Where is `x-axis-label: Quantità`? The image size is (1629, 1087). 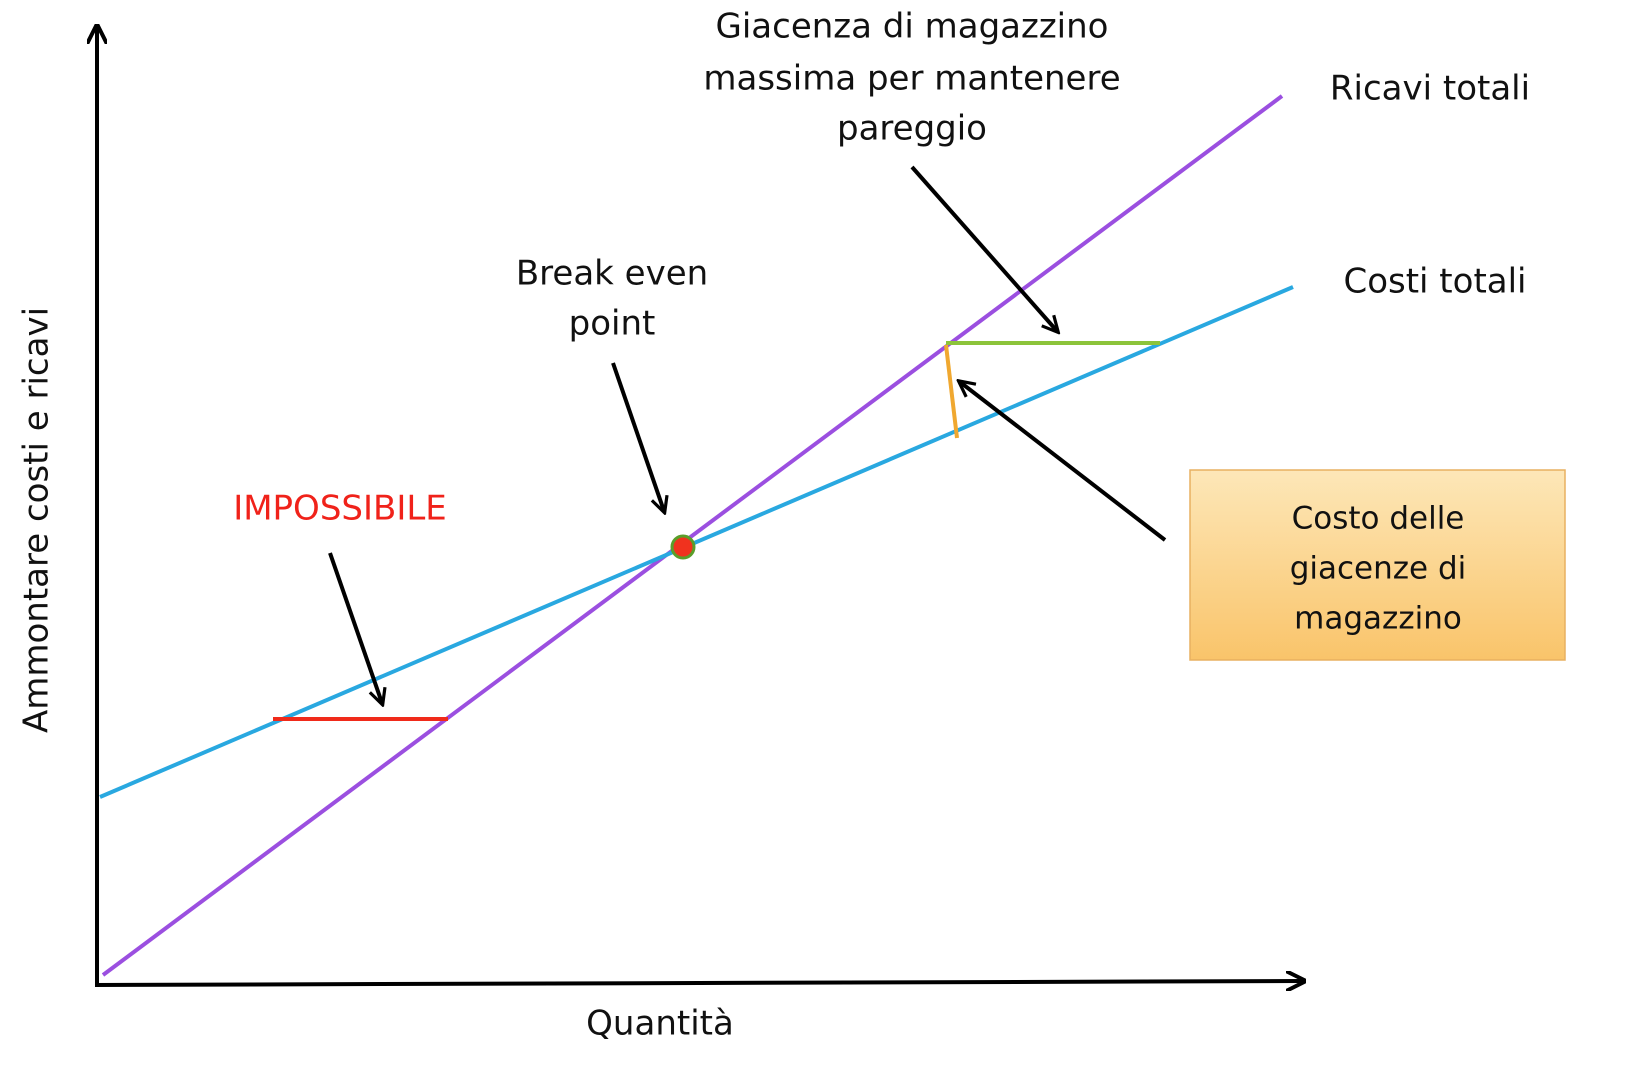 x-axis-label: Quantità is located at coordinates (660, 1024).